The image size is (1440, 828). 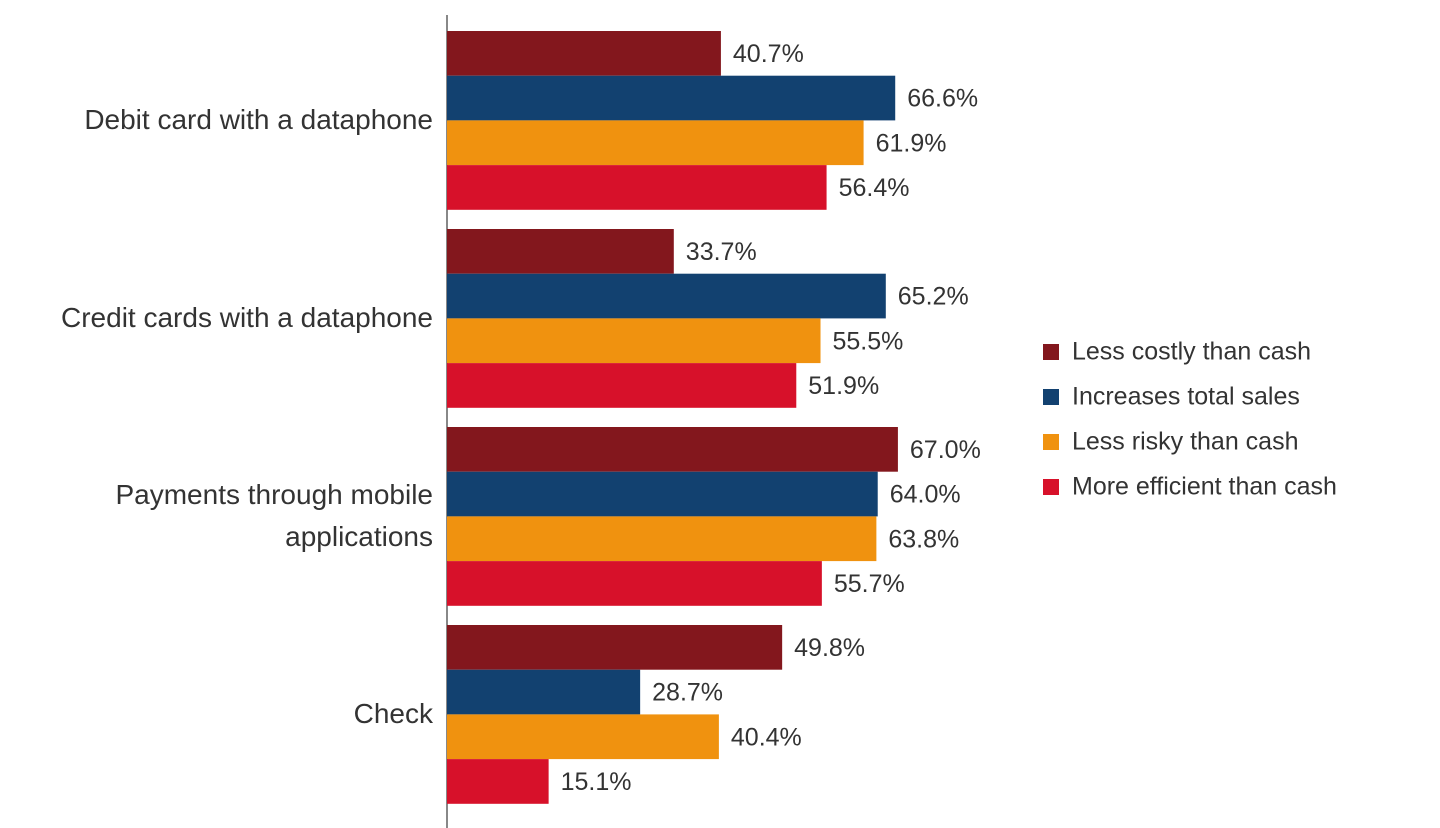 I want to click on data-label: 28.7%, so click(x=687, y=693).